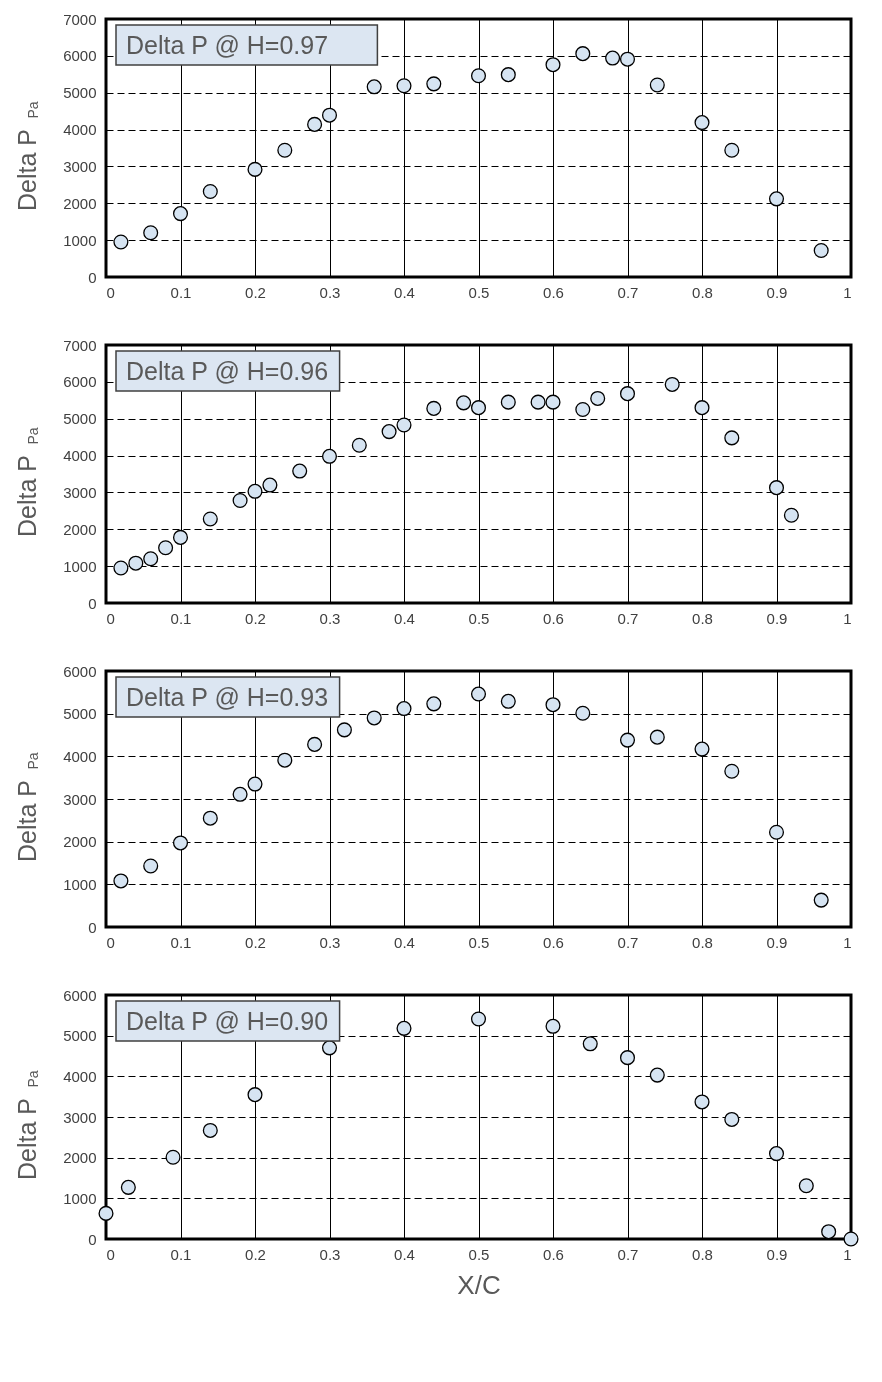 Image resolution: width=882 pixels, height=1382 pixels. What do you see at coordinates (553, 618) in the screenshot?
I see `x-tick-label: 0.6` at bounding box center [553, 618].